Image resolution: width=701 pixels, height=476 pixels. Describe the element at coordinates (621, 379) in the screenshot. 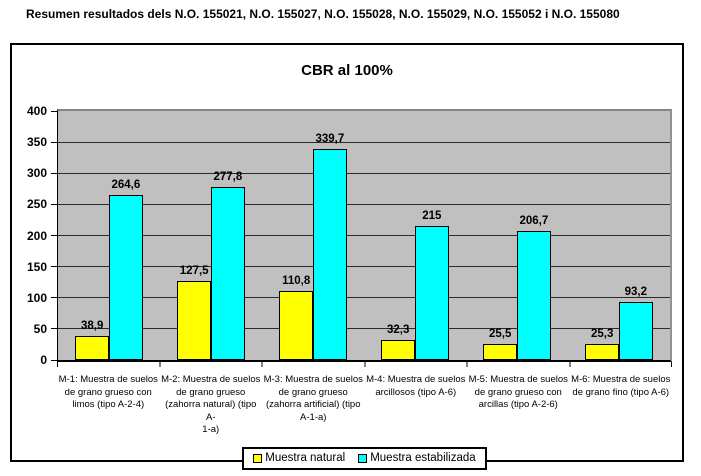

I see `x-axis-label-line: M-6: Muestra de suelos` at that location.